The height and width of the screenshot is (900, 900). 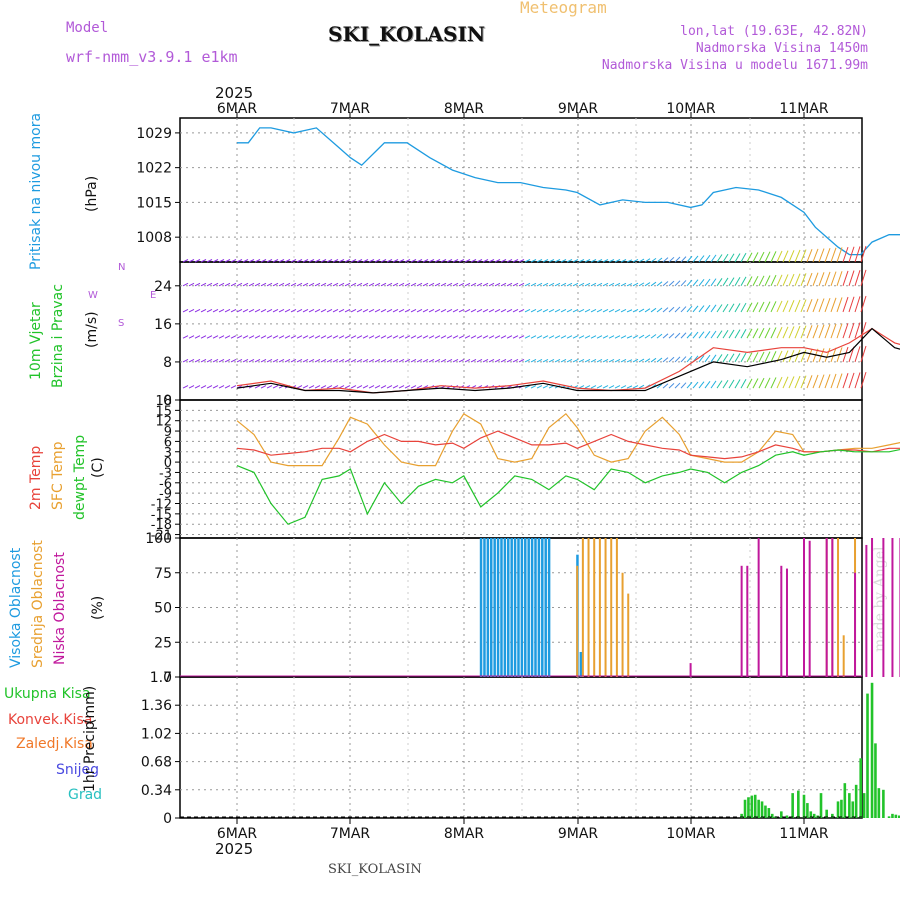 What do you see at coordinates (163, 411) in the screenshot?
I see `temp-ytick-label: 15` at bounding box center [163, 411].